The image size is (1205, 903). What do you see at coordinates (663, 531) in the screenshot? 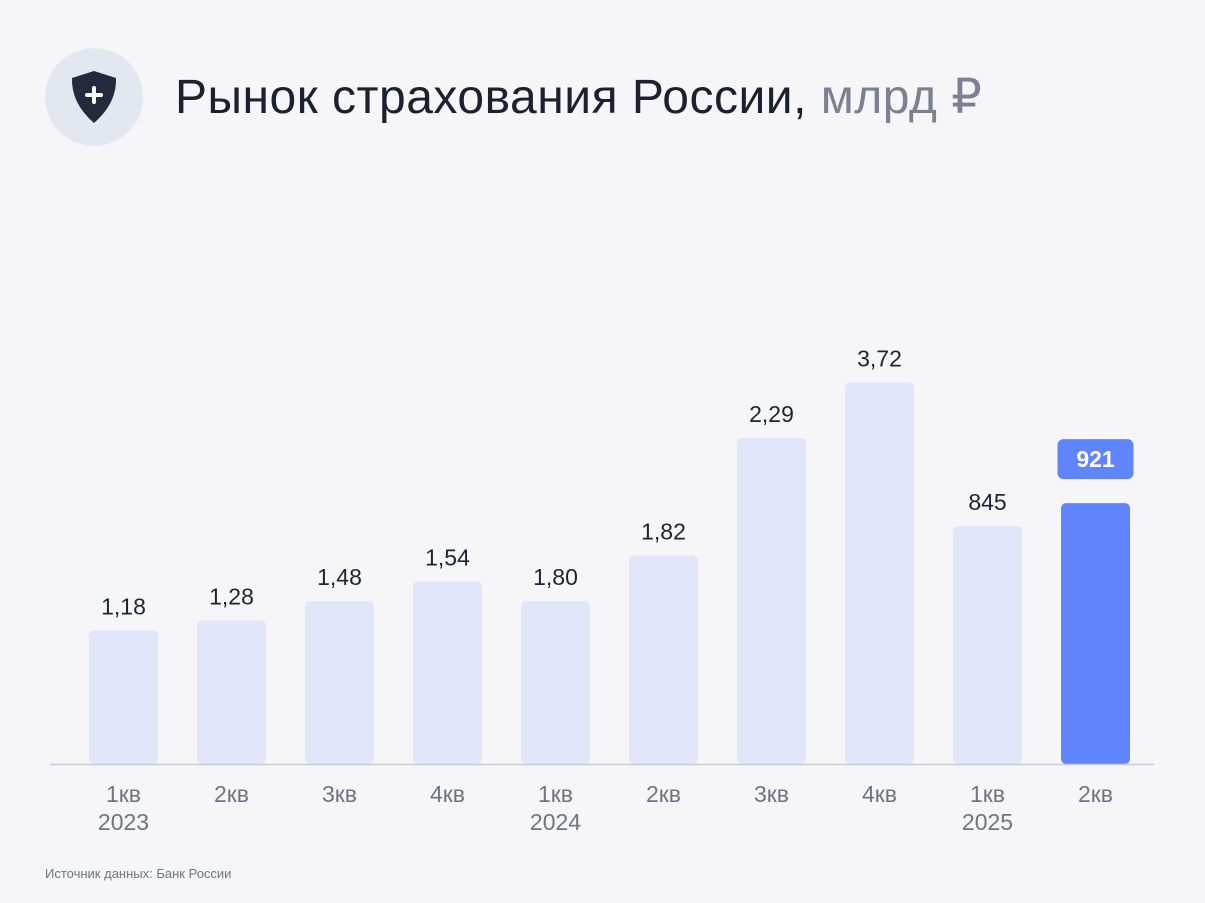
I see `bar-value-label: 1,82` at bounding box center [663, 531].